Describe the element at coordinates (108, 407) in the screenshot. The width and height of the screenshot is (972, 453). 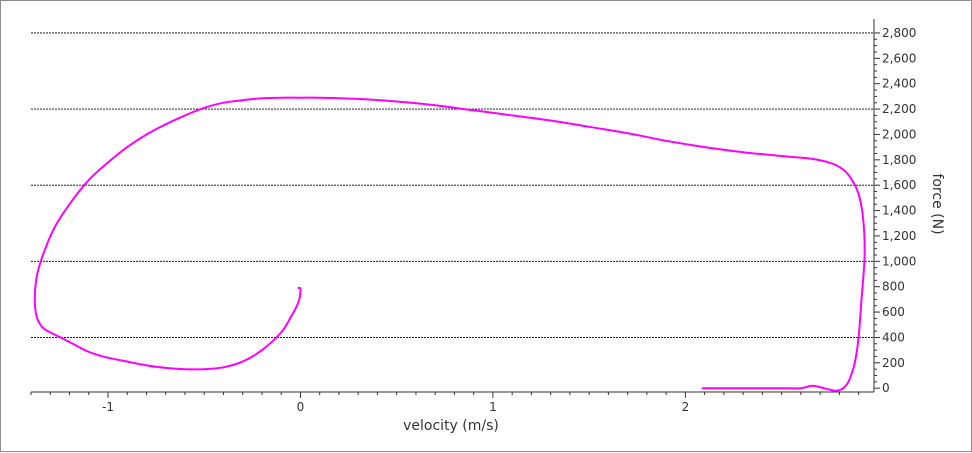
I see `x-tick-label: -1` at that location.